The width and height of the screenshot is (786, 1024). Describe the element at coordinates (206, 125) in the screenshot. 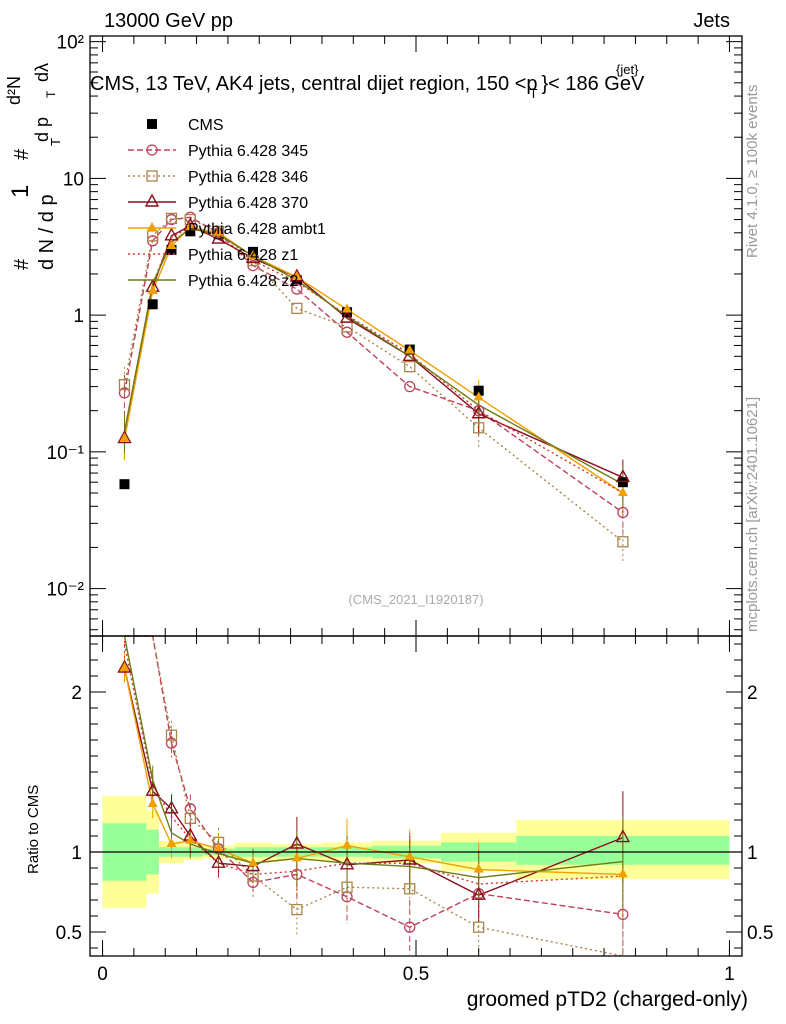

I see `legend-label: CMS` at that location.